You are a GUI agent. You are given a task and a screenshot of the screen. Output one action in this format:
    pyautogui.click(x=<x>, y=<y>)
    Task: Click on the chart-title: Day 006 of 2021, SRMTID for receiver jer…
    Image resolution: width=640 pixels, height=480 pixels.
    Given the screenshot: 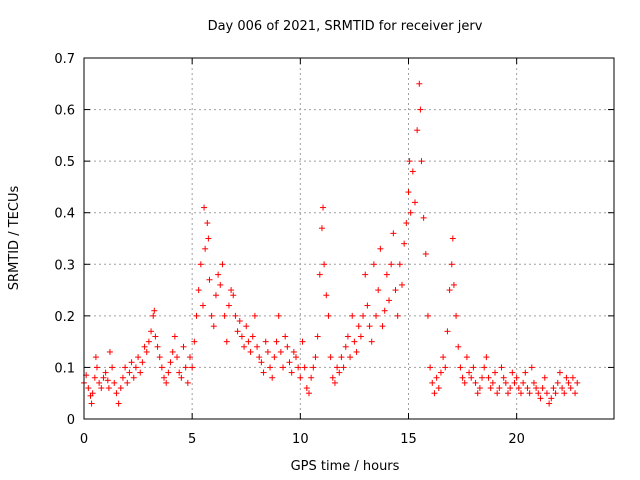 What is the action you would take?
    pyautogui.click(x=345, y=26)
    